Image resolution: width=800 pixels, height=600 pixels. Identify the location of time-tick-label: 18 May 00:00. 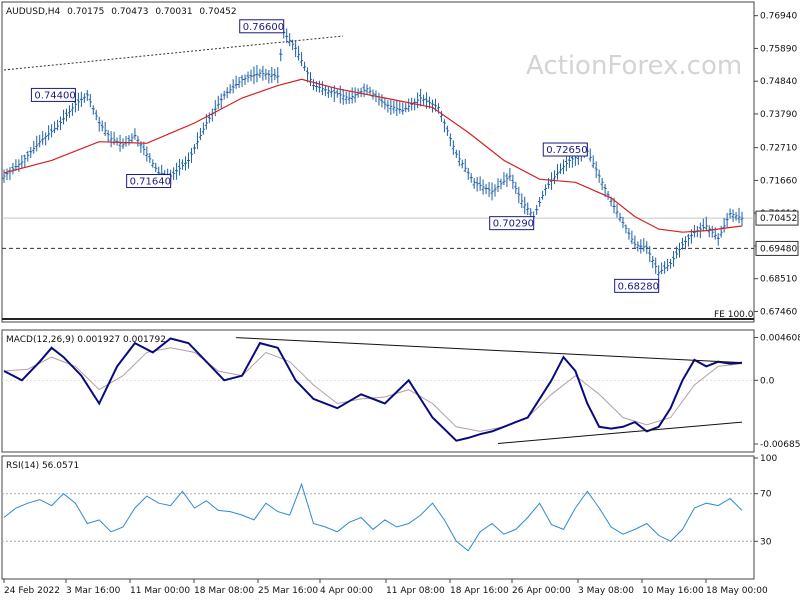
(737, 591).